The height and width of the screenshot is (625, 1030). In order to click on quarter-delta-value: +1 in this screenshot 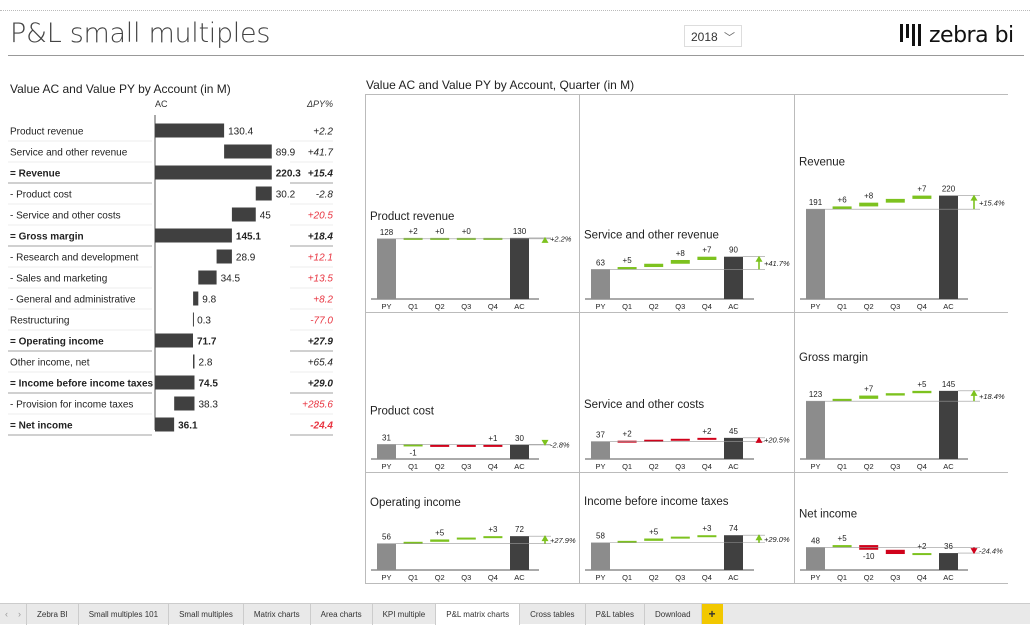, I will do `click(493, 438)`.